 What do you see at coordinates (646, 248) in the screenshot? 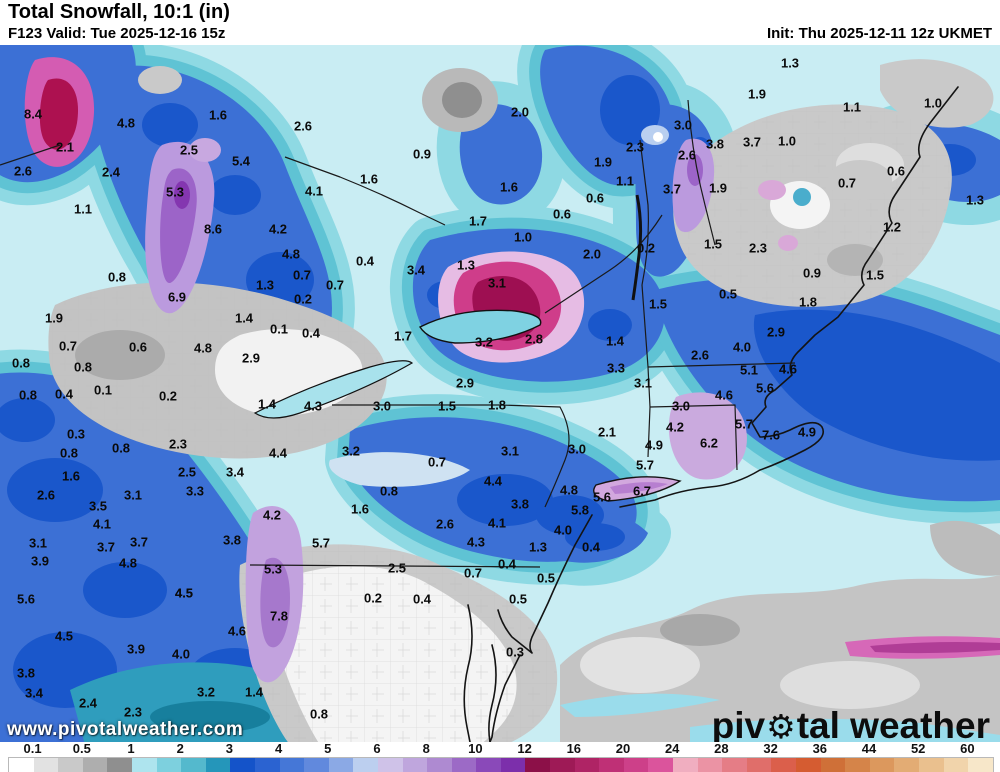
I see `map-value-label: 0.2` at bounding box center [646, 248].